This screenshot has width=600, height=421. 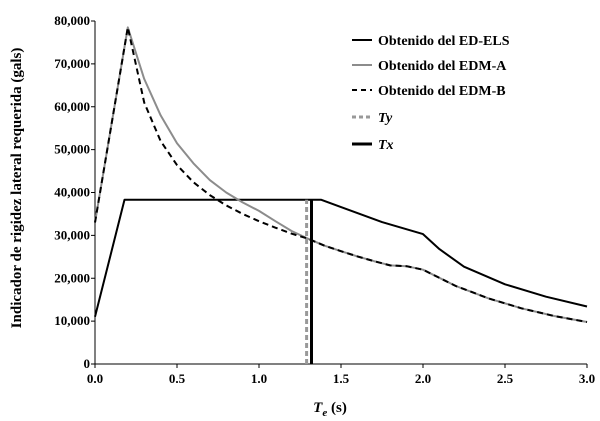 What do you see at coordinates (95, 378) in the screenshot?
I see `x-tick-label: 0.0` at bounding box center [95, 378].